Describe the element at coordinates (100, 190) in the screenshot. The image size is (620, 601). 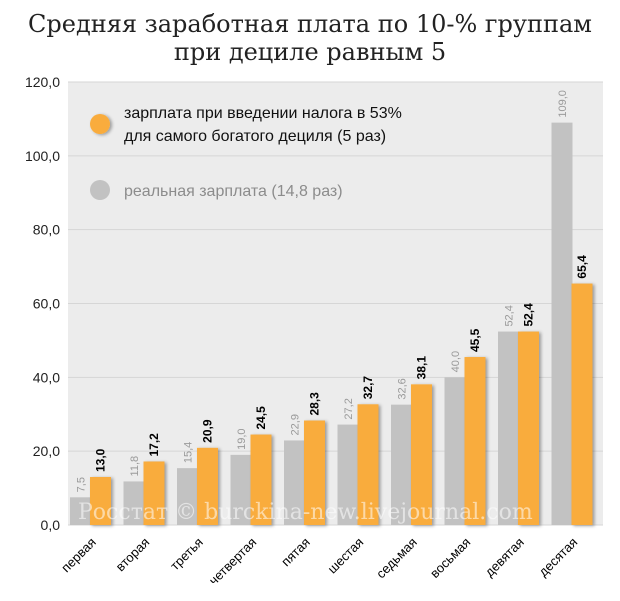
I see `legend-marker-gray` at that location.